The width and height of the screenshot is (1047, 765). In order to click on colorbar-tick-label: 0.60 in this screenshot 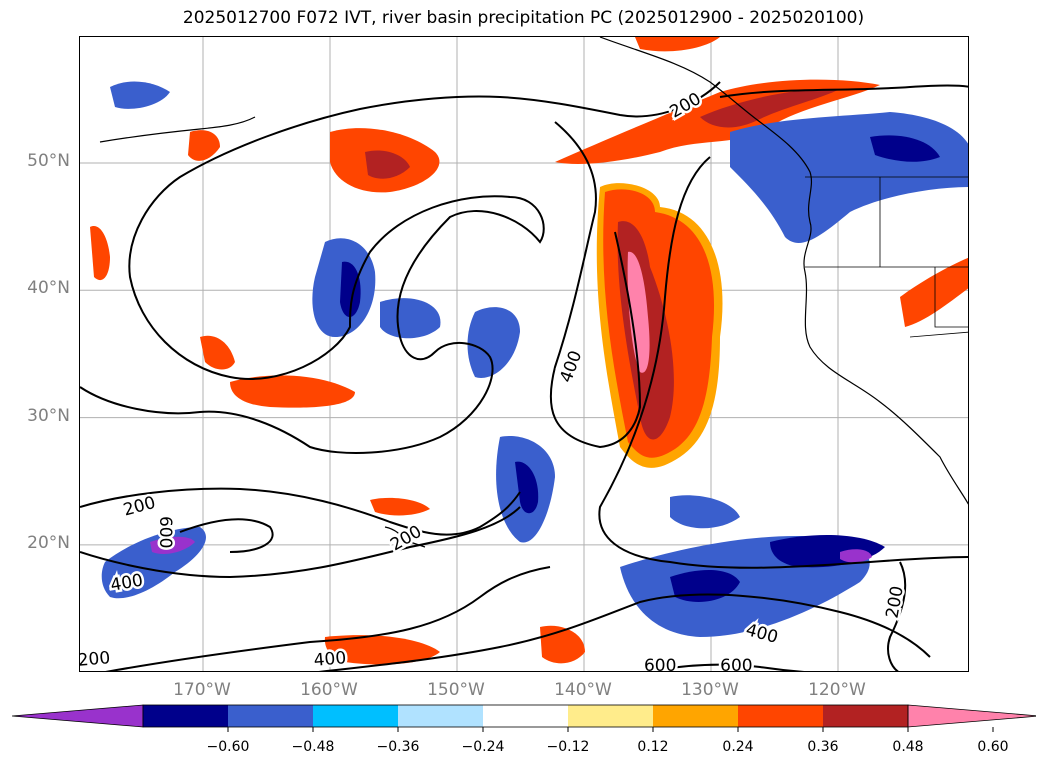, I will do `click(993, 747)`.